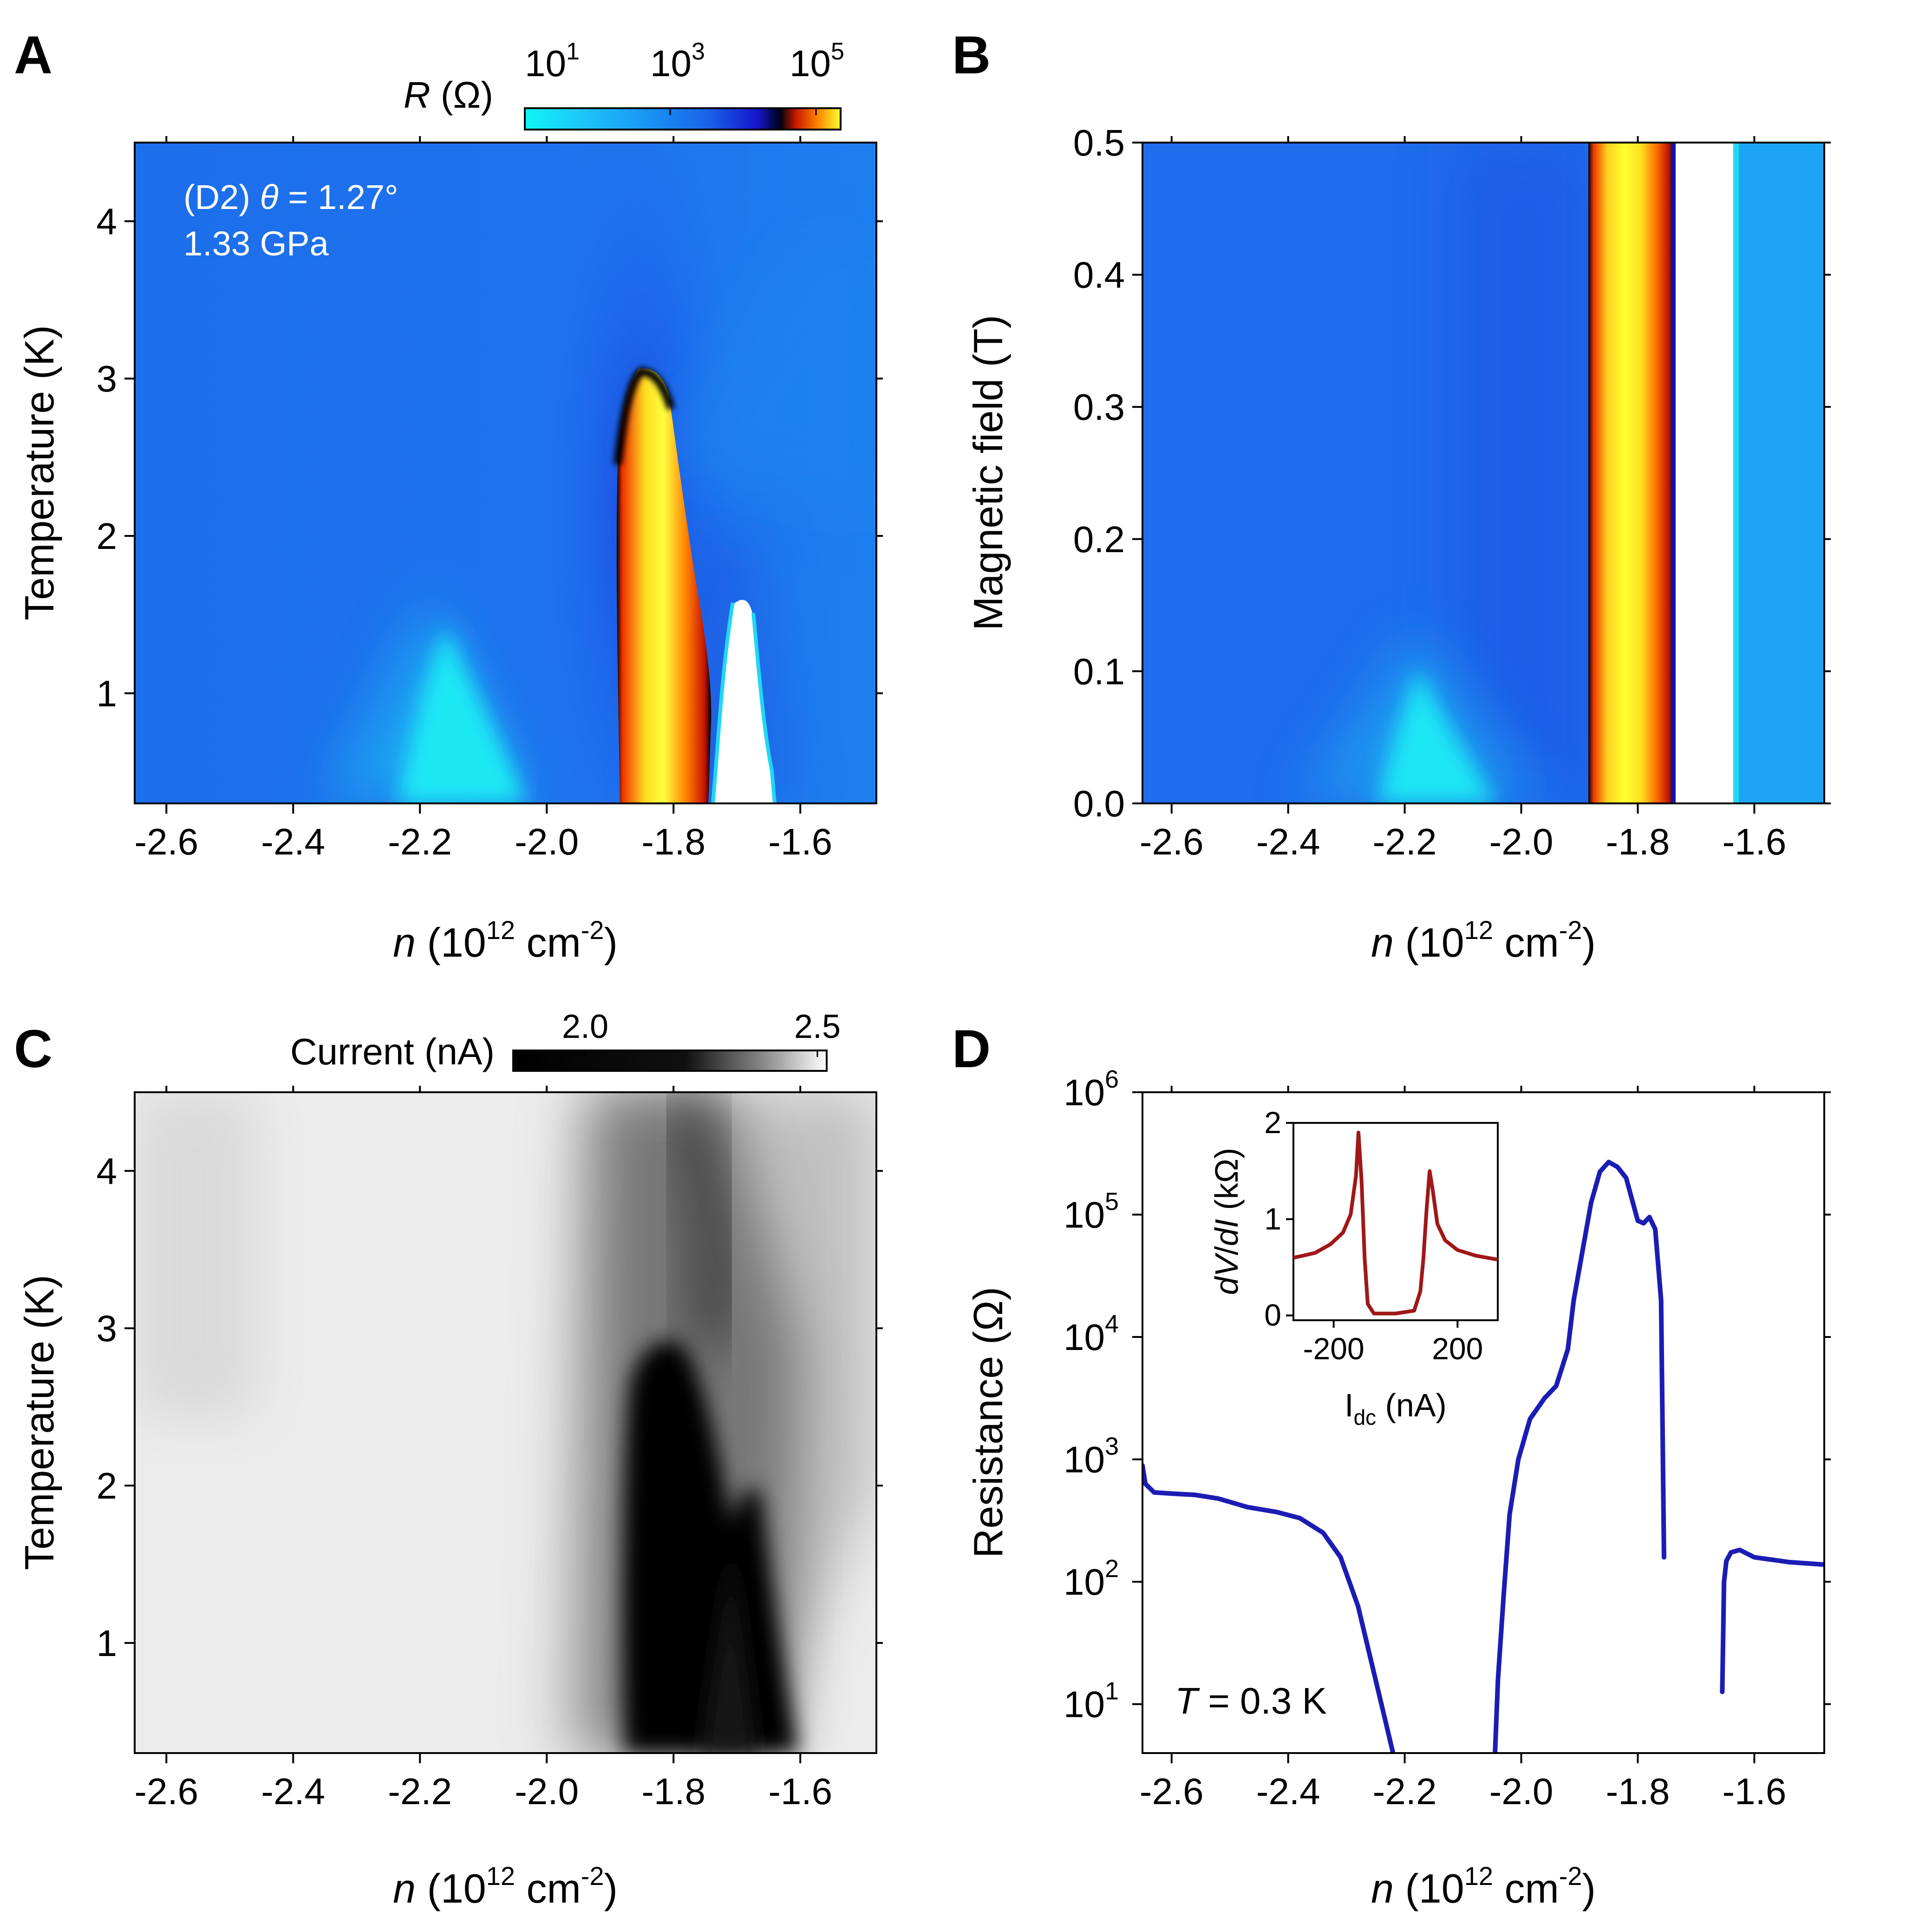 This screenshot has width=1932, height=1917. Describe the element at coordinates (547, 1791) in the screenshot. I see `panel-c-xtick-label: -2.0` at that location.